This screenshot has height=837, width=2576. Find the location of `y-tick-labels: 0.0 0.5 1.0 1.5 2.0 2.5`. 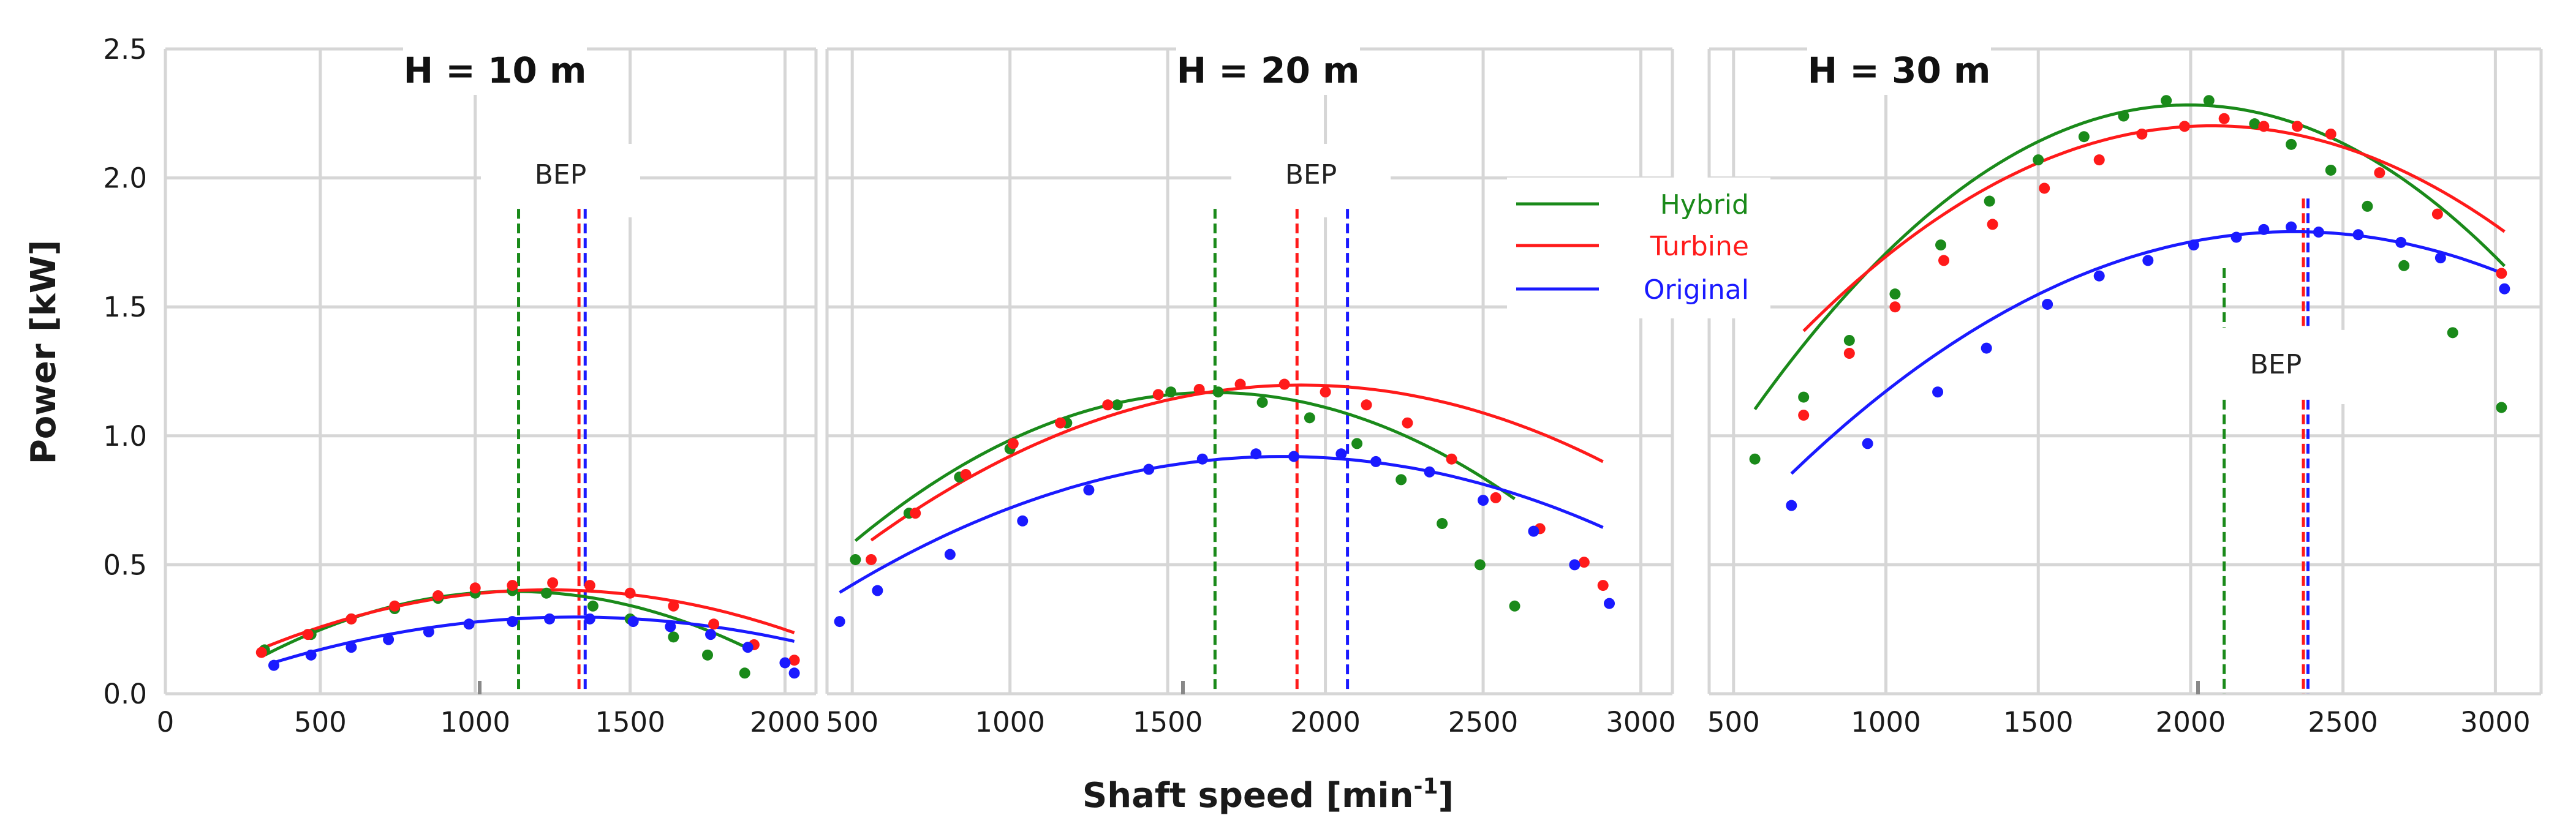

y-tick-labels: 0.0 0.5 1.0 1.5 2.0 2.5 is located at coordinates (125, 371).